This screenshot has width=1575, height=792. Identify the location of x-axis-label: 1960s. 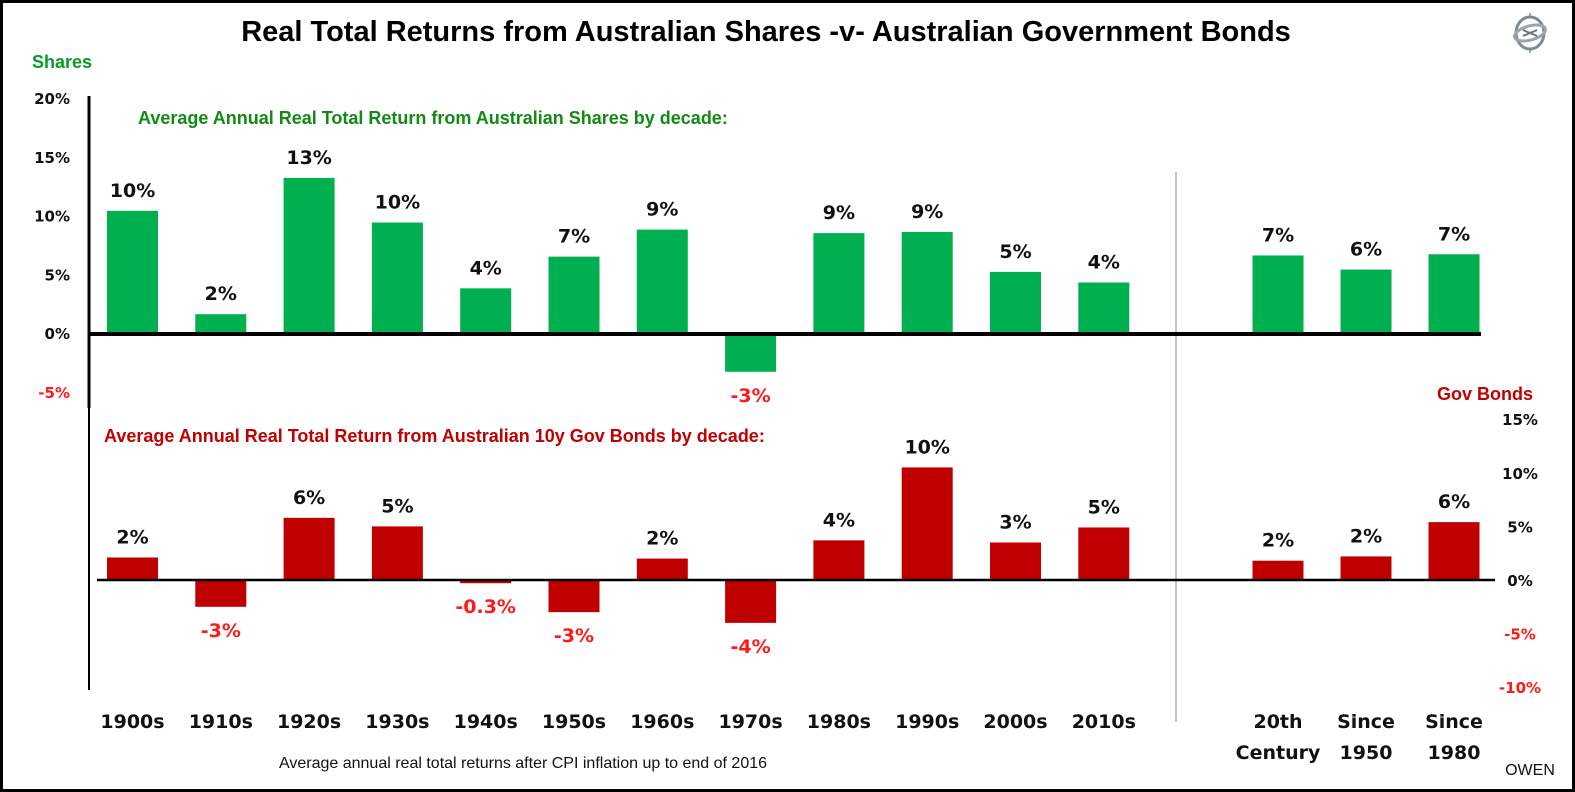
(662, 722).